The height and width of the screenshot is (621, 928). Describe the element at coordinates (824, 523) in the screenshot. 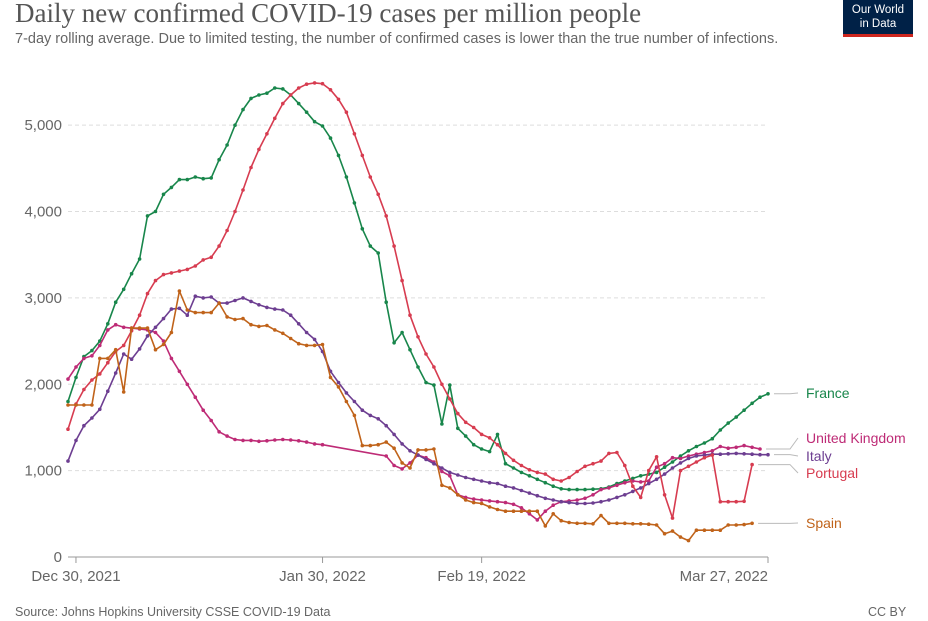

I see `series-label-spain: Spain` at that location.